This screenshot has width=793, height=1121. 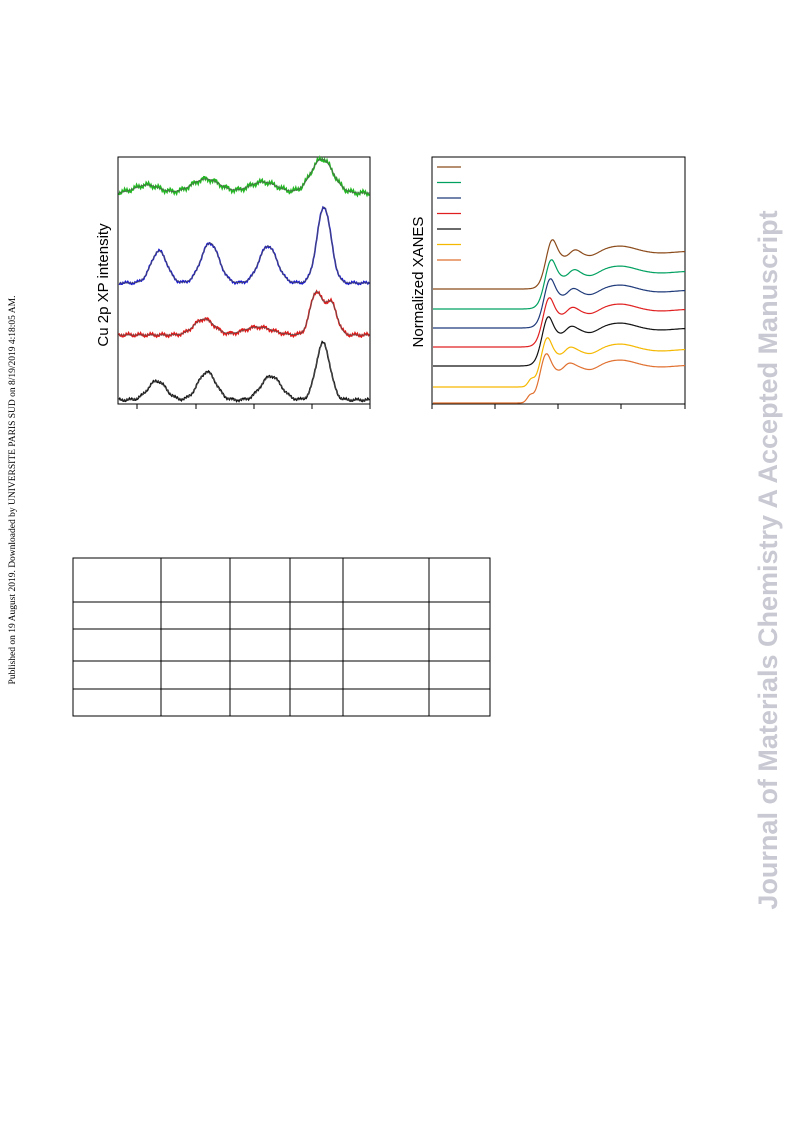 I want to click on y-axis-label: Normalized XANES, so click(x=418, y=282).